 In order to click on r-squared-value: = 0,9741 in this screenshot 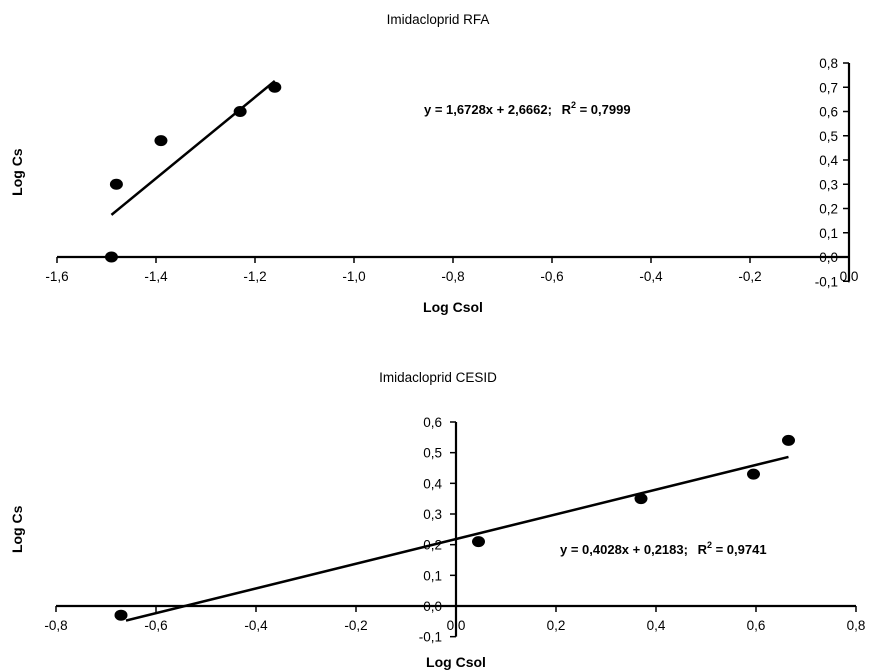, I will do `click(739, 549)`.